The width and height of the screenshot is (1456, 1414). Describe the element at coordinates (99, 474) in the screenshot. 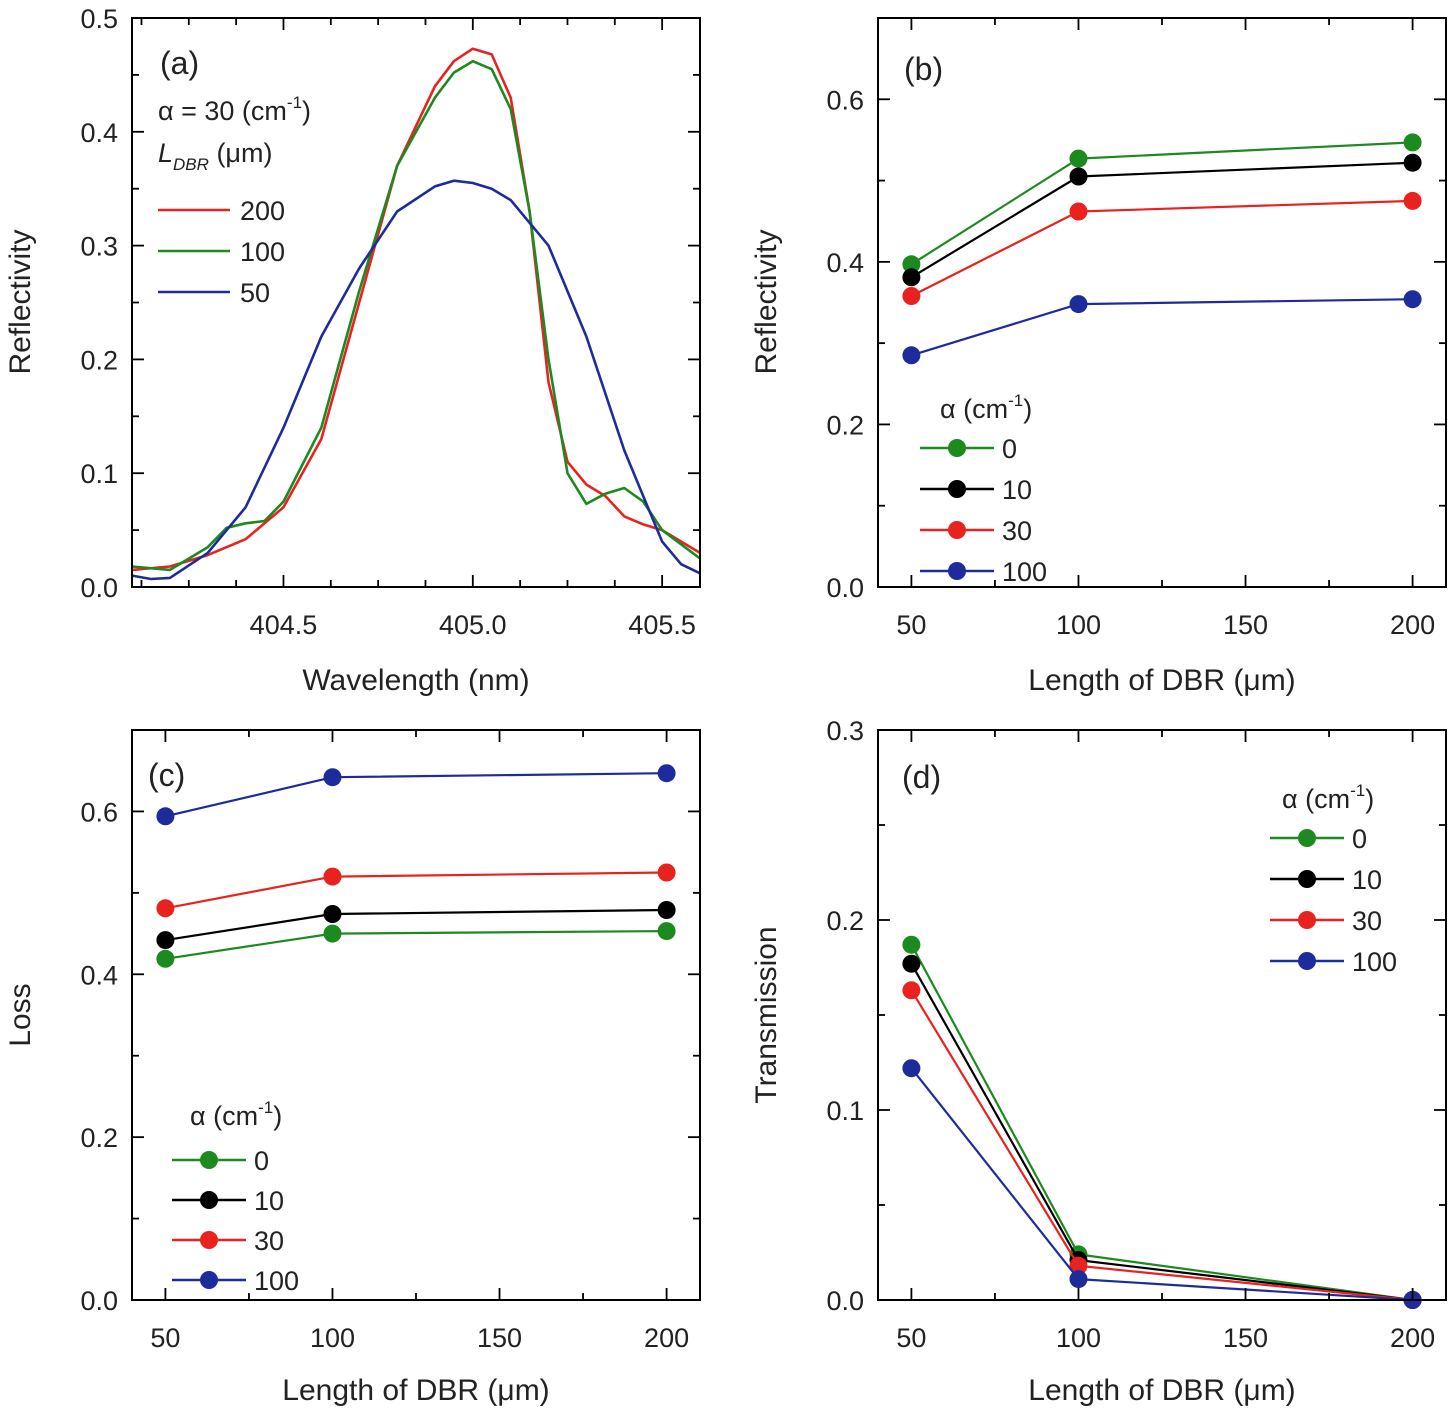

I see `y-tick-label: 0.1` at that location.